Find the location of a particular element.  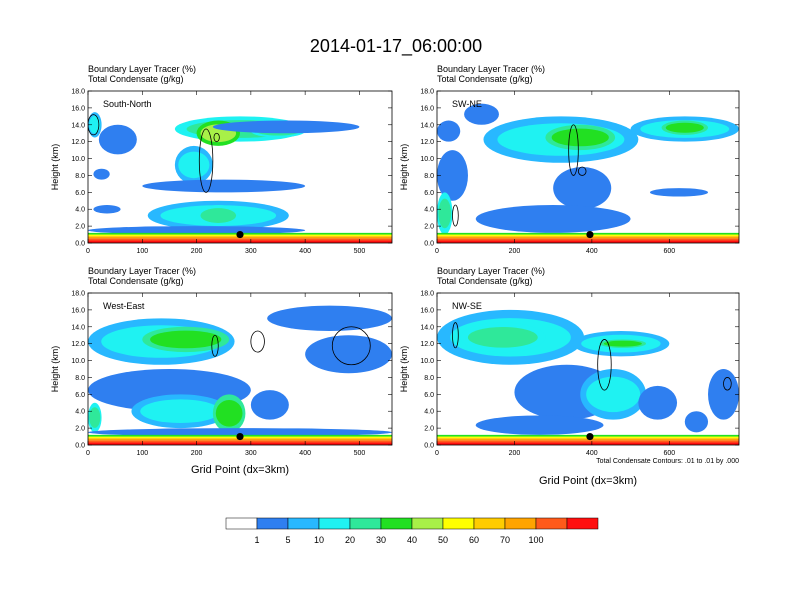

colorbar-label: 60 is located at coordinates (474, 540).